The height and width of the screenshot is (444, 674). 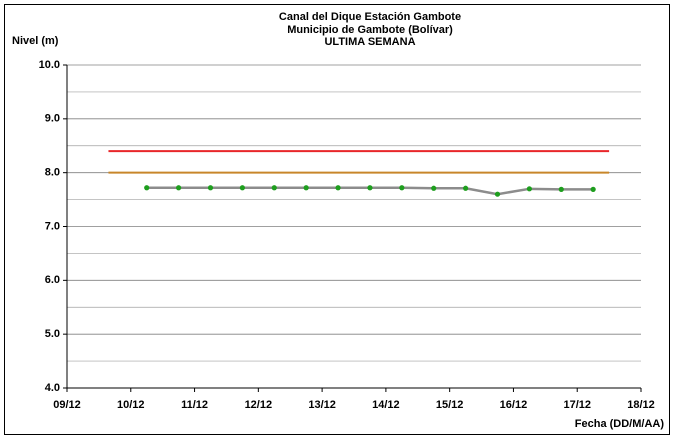 I want to click on x-tick-label: 17/12, so click(x=577, y=405).